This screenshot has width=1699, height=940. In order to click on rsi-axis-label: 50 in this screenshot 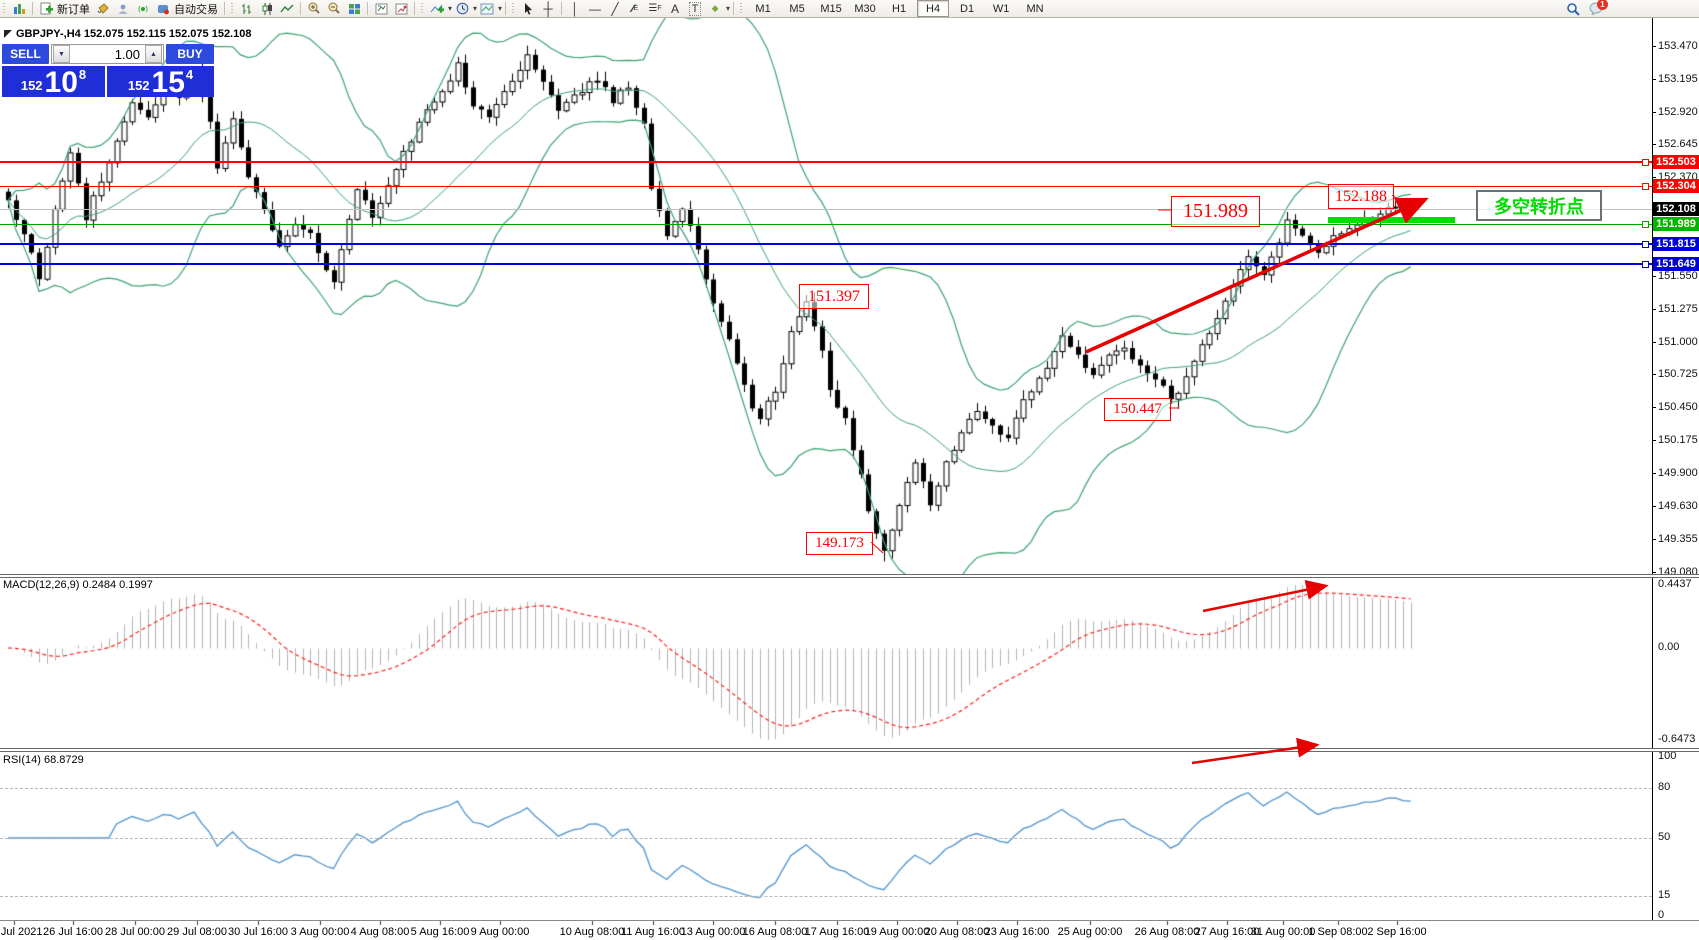, I will do `click(1664, 837)`.